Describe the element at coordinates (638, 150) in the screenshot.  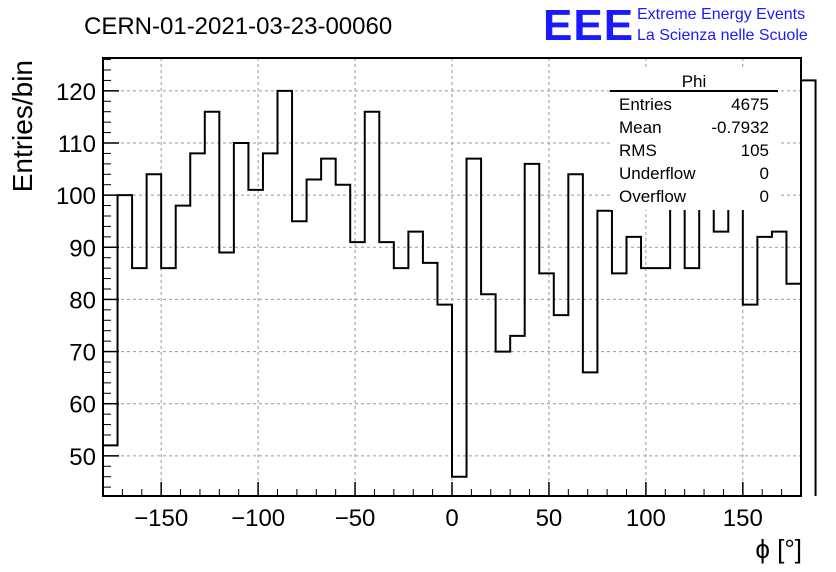
I see `stats-label: RMS` at that location.